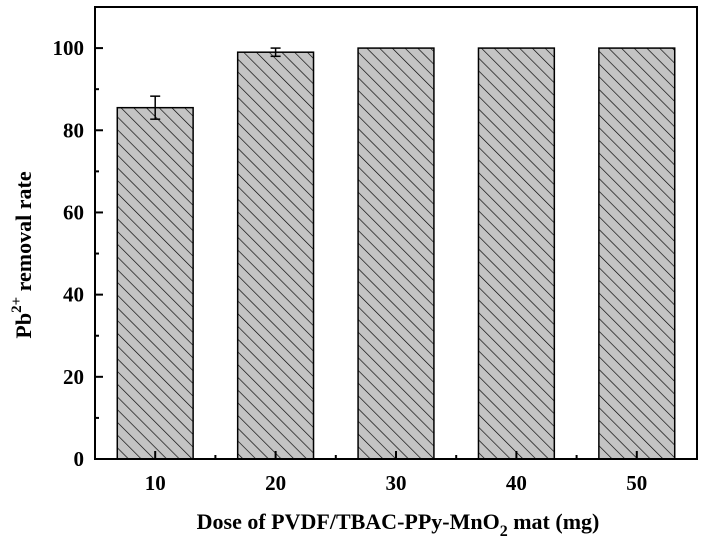  Describe the element at coordinates (504, 531) in the screenshot. I see `x-axis-title-subscript: 2` at that location.